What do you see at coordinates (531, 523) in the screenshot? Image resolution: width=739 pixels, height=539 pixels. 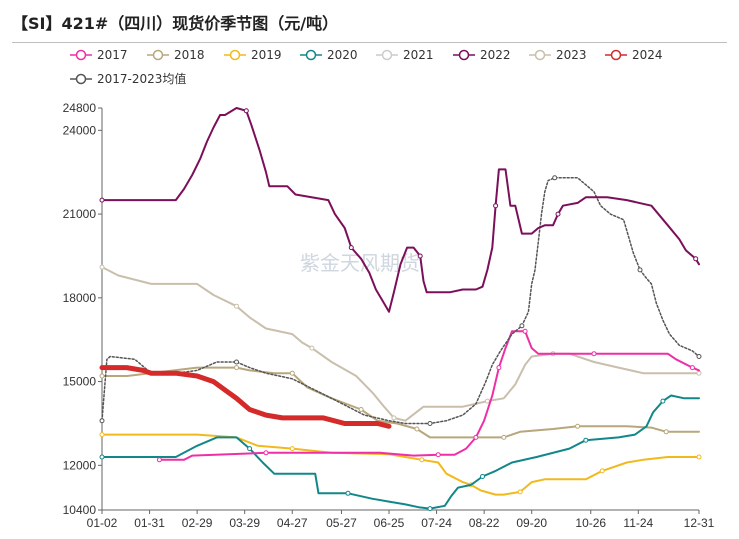 I see `x-tick-label: 09-20` at bounding box center [531, 523].